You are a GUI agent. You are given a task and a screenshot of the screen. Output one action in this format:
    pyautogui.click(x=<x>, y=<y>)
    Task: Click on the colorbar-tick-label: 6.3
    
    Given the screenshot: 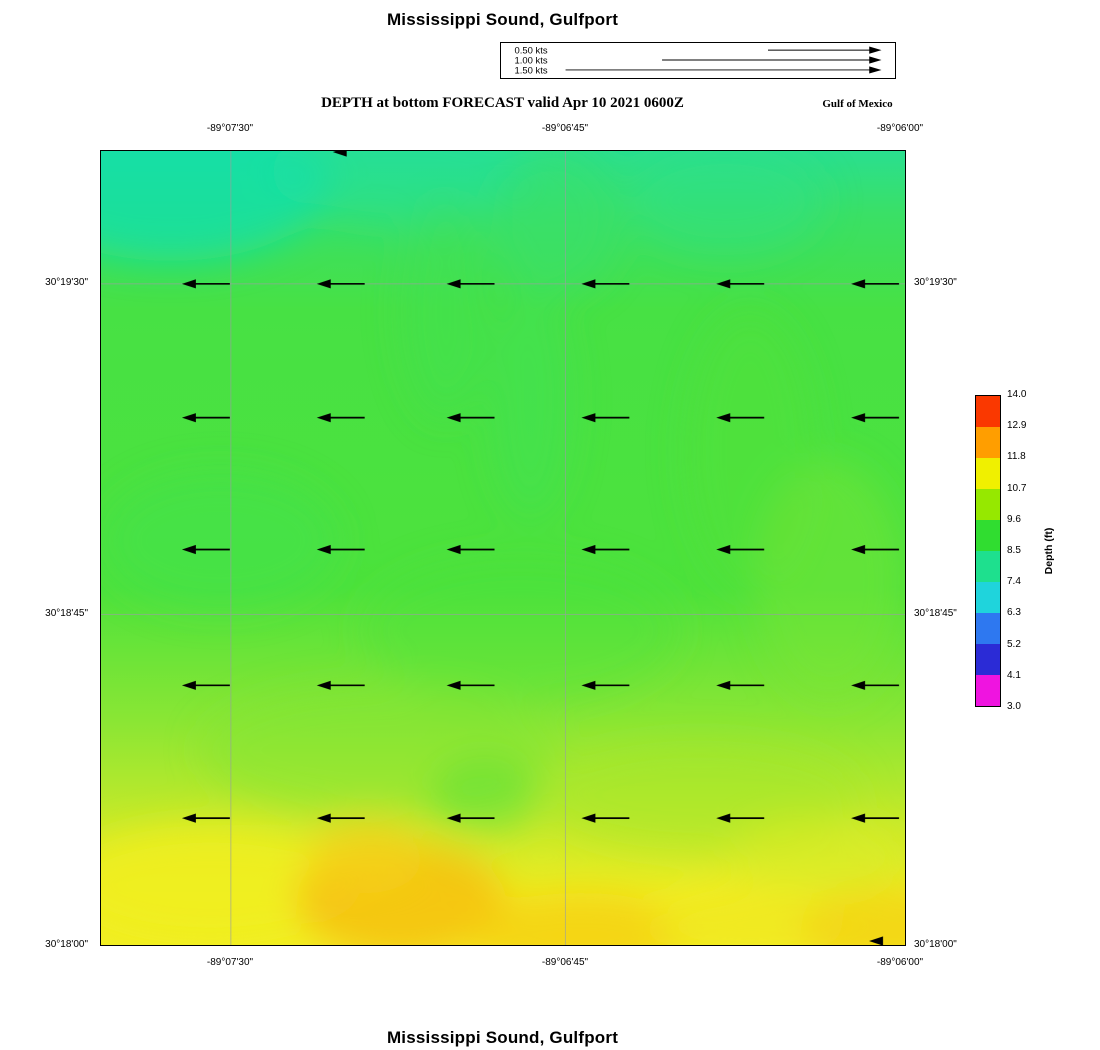 What is the action you would take?
    pyautogui.click(x=1014, y=613)
    